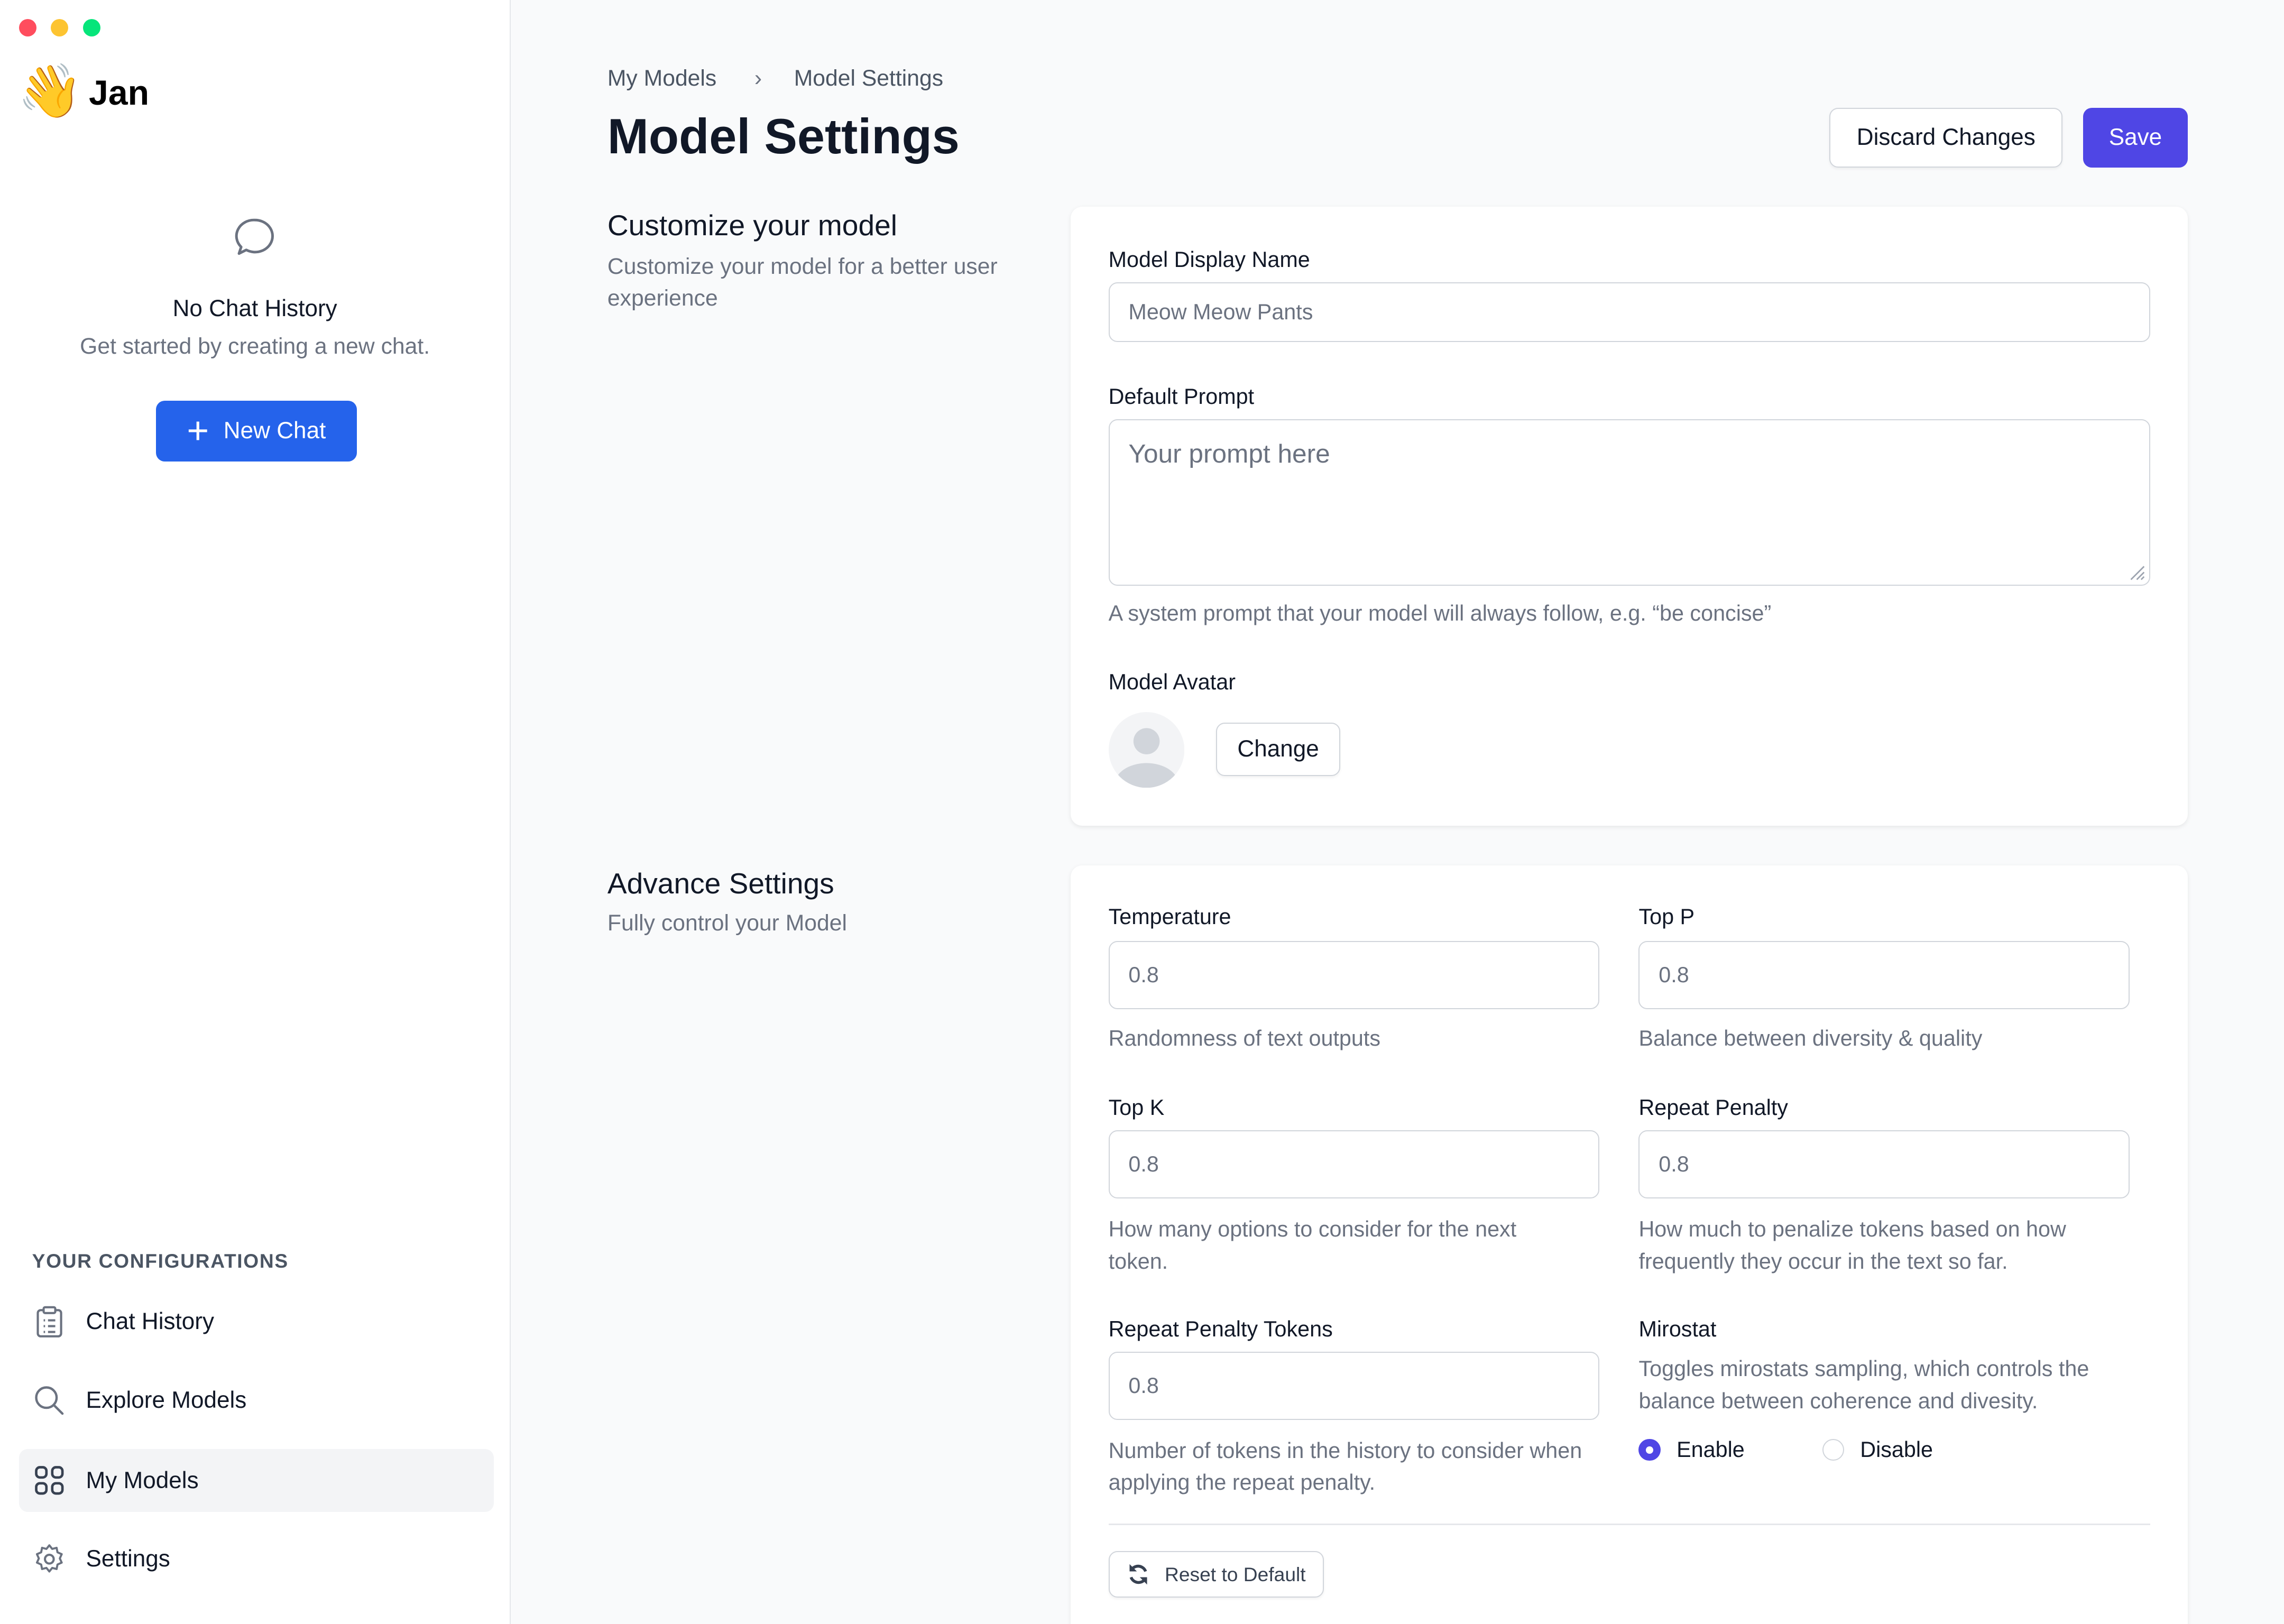 The width and height of the screenshot is (2284, 1624). What do you see at coordinates (254, 309) in the screenshot?
I see `empty-state-title: No Chat History` at bounding box center [254, 309].